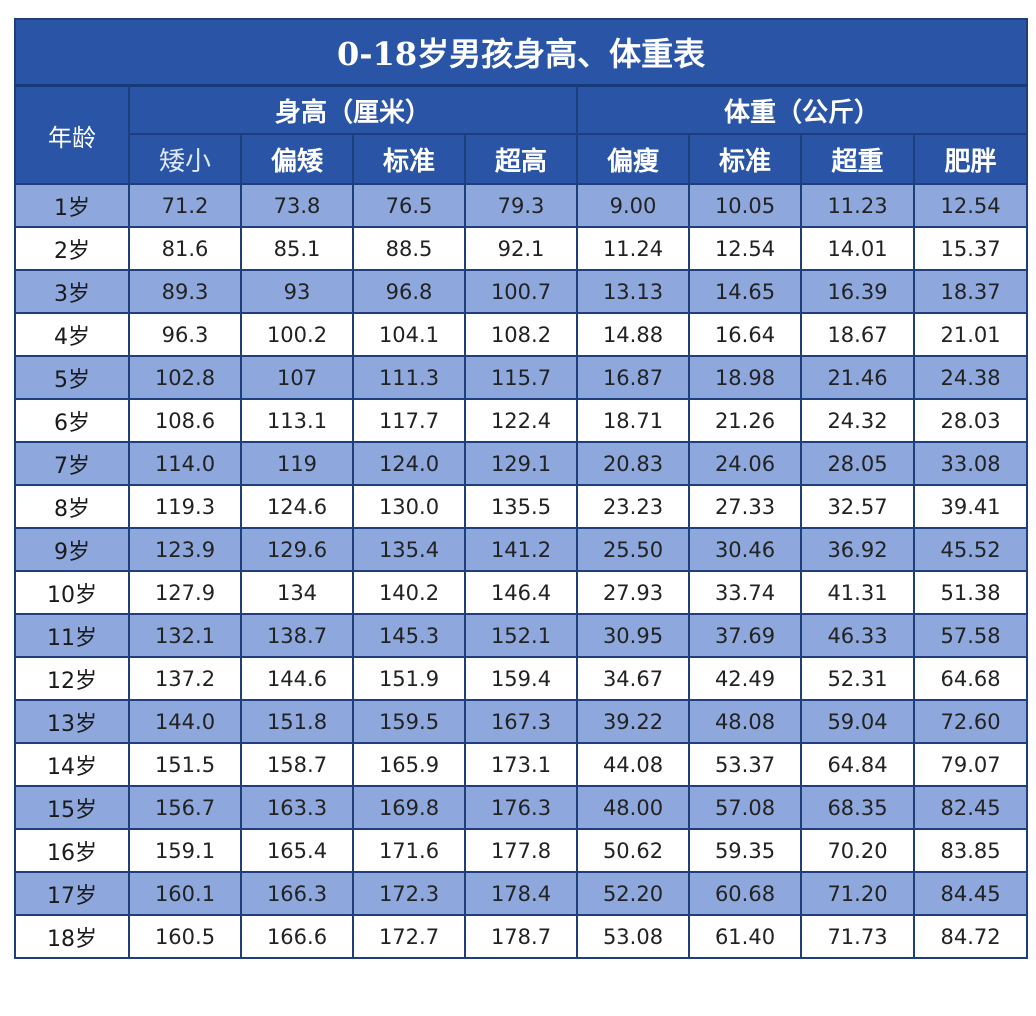 This screenshot has height=1016, width=1036. Describe the element at coordinates (745, 463) in the screenshot. I see `value-cell: 24.06` at that location.